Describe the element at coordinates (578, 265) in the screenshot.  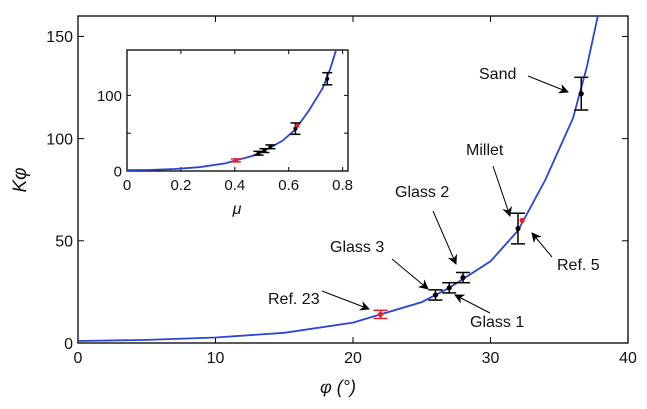
I see `point-label: Ref. 5` at that location.